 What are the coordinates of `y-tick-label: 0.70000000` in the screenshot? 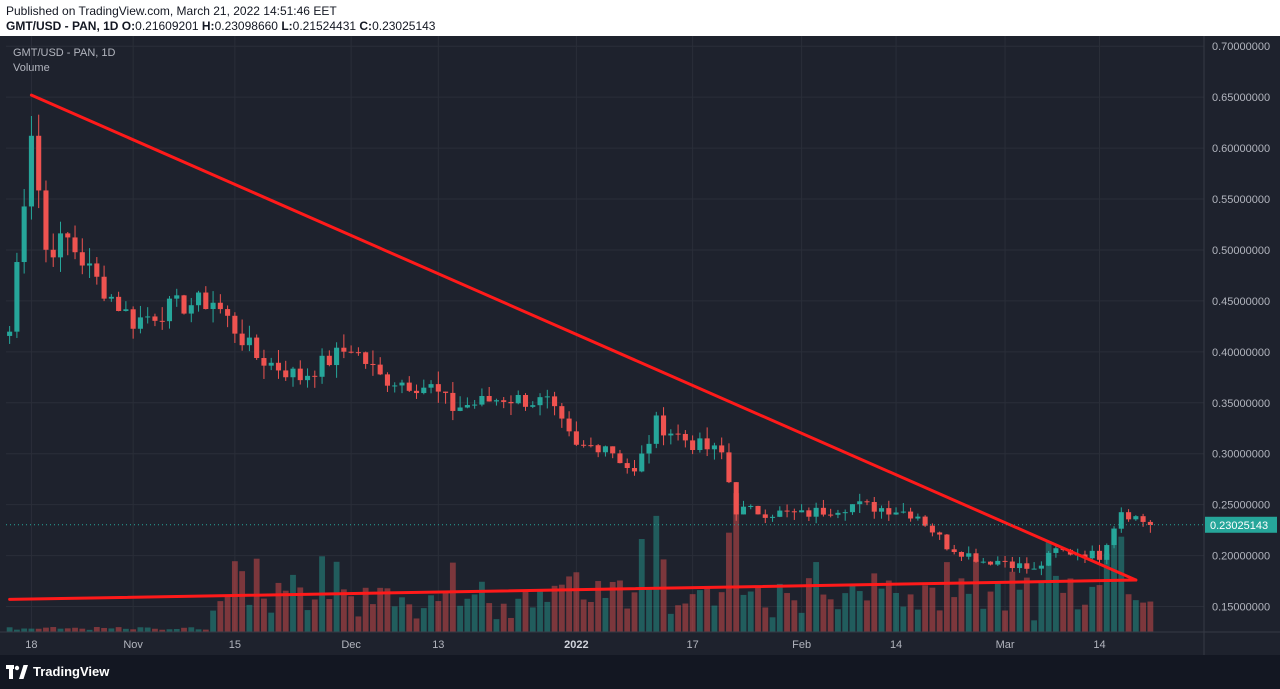 It's located at (1241, 47).